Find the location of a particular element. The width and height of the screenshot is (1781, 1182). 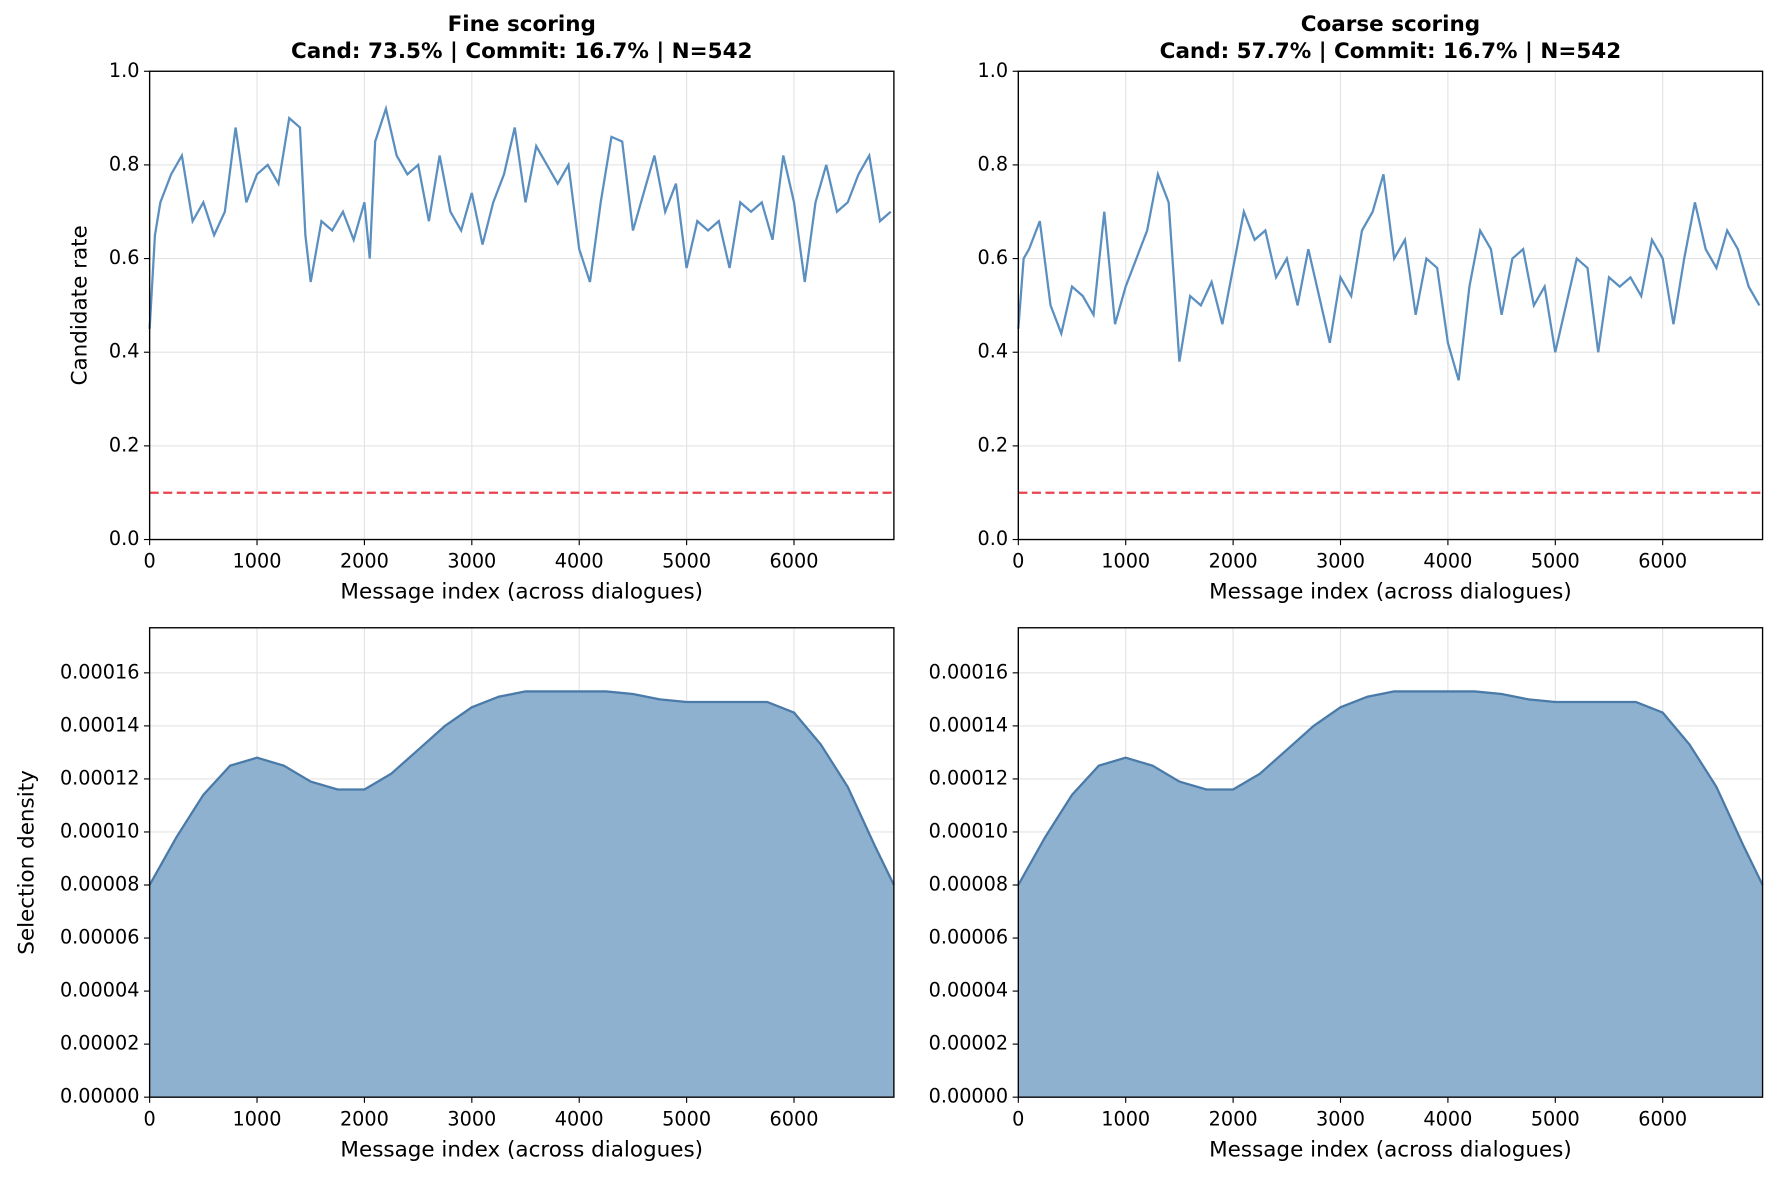

y-axis-label: Candidate rate is located at coordinates (80, 305).